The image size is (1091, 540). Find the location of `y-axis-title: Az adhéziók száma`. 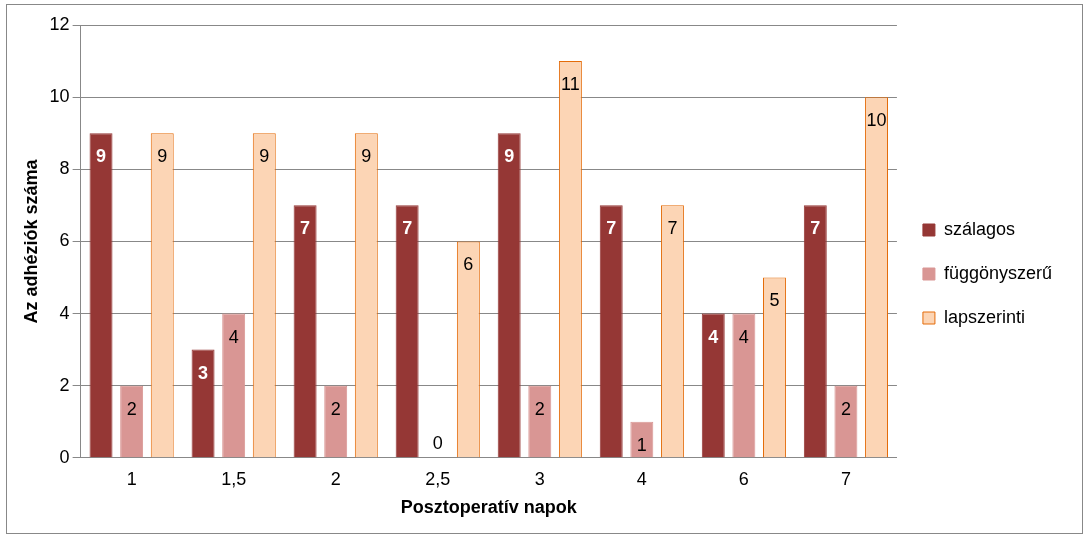

y-axis-title: Az adhéziók száma is located at coordinates (30, 241).